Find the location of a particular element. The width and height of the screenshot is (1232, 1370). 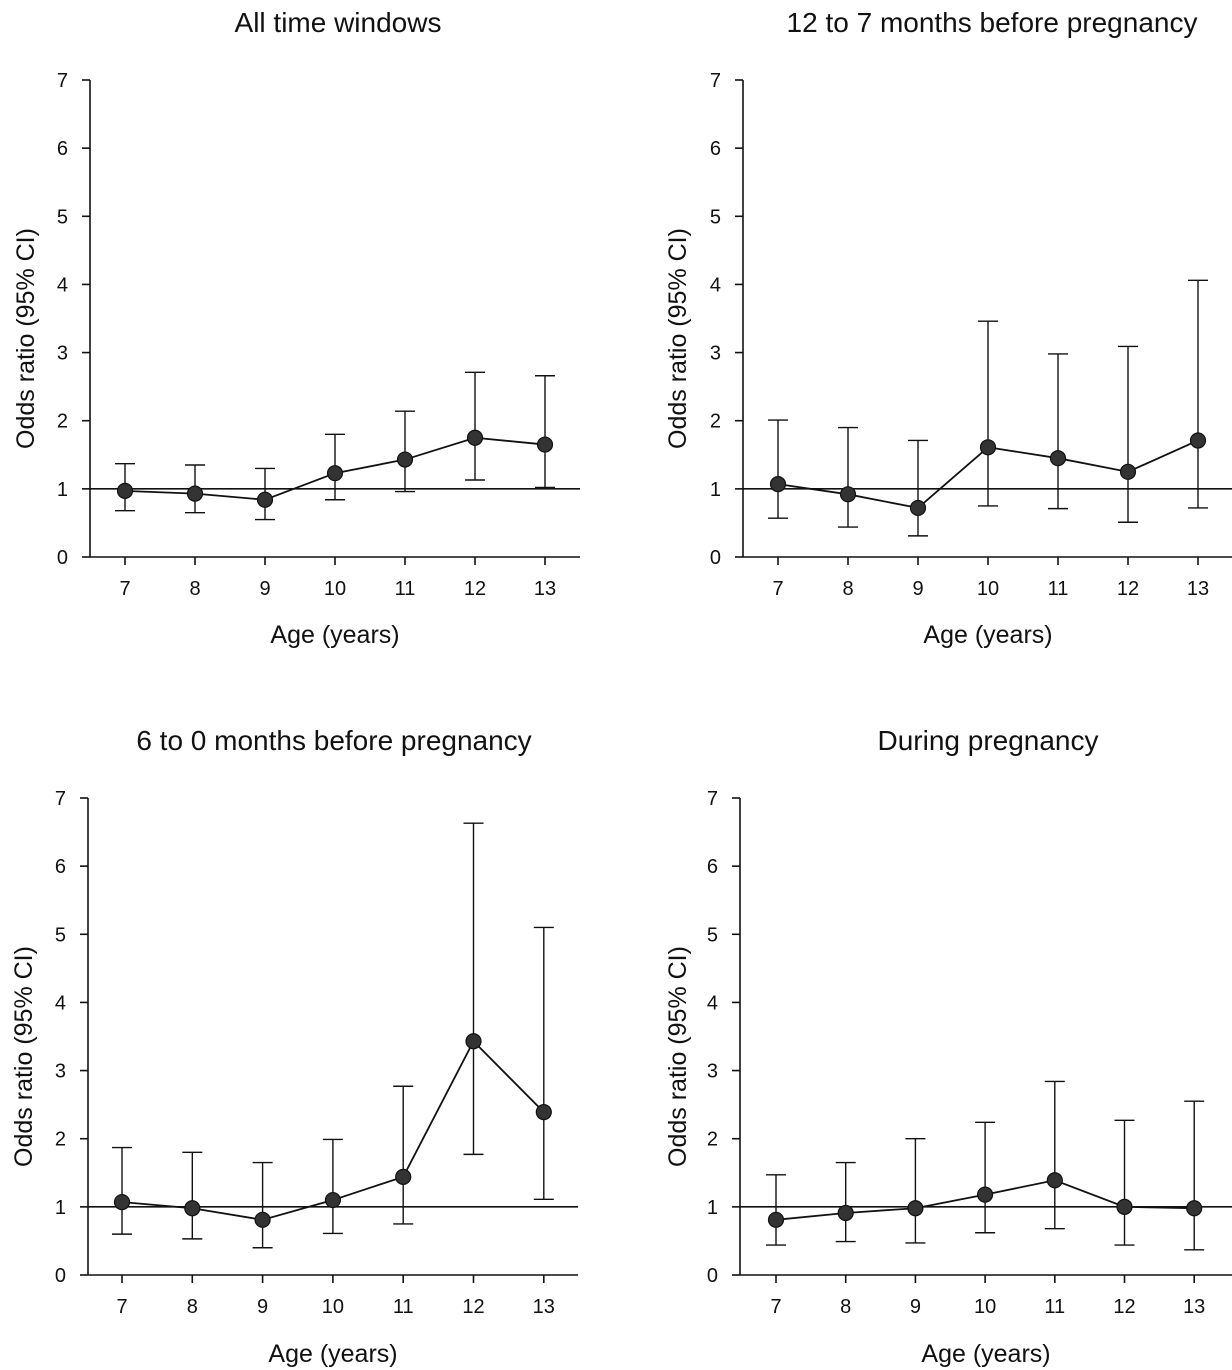

chart-title: 12 to 7 months before pregnancy is located at coordinates (992, 22).